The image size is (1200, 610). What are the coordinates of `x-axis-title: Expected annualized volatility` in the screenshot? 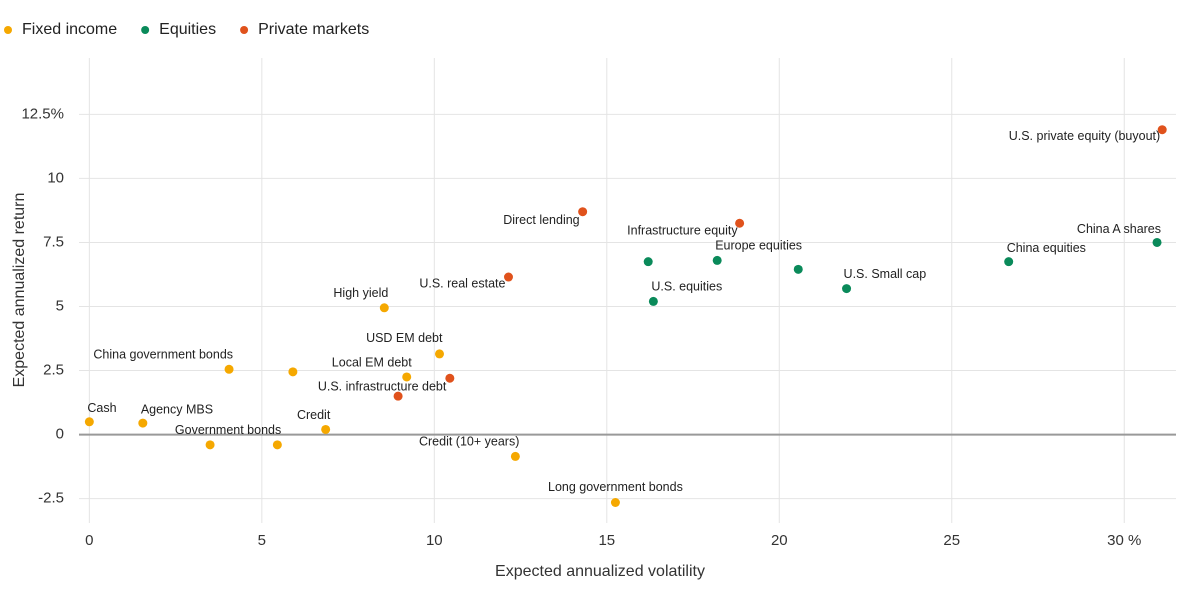 It's located at (600, 571).